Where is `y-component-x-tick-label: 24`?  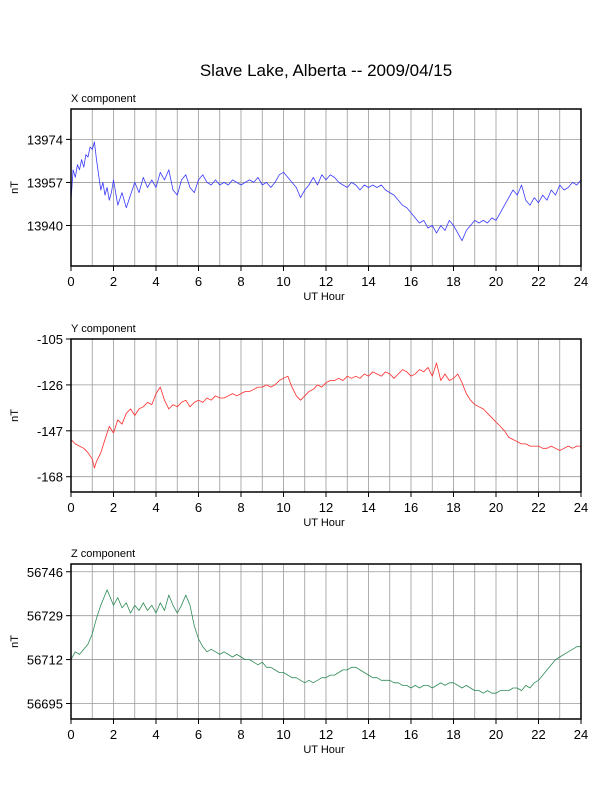
y-component-x-tick-label: 24 is located at coordinates (581, 507).